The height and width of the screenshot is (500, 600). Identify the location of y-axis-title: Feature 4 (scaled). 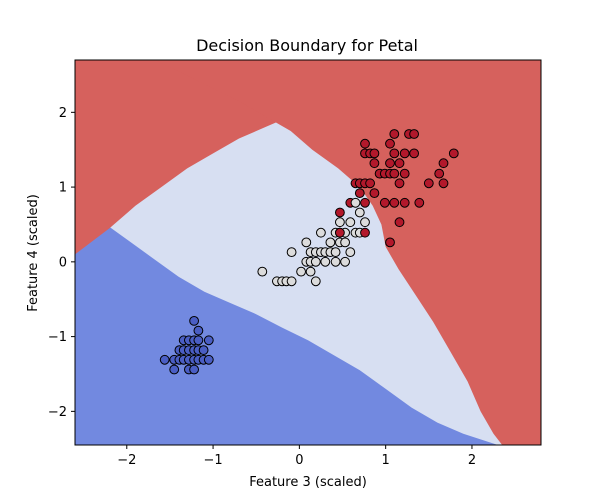
(33, 253).